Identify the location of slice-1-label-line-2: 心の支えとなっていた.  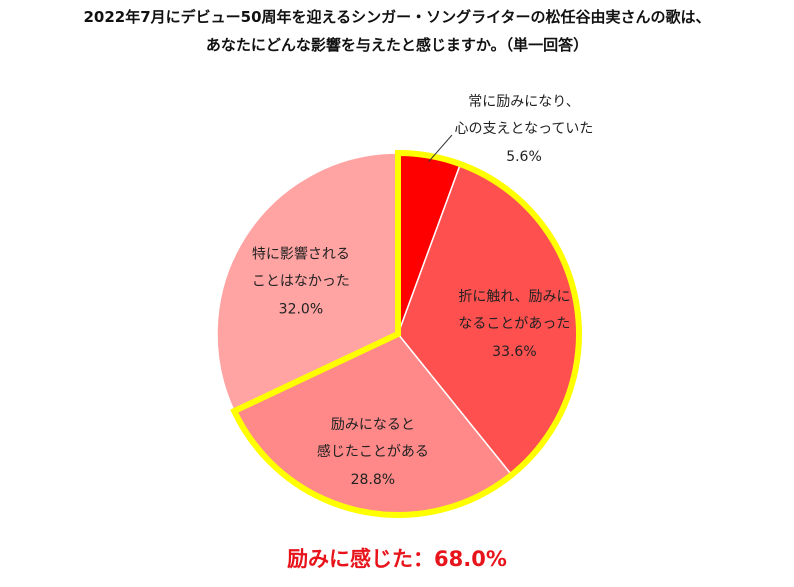
(524, 129).